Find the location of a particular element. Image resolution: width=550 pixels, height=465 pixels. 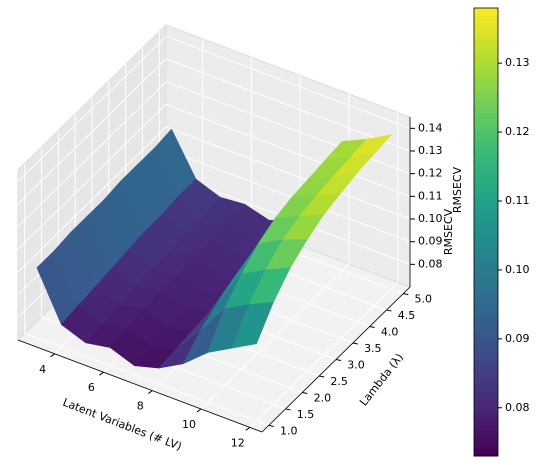

z-tick-label: 0.13 is located at coordinates (430, 150).